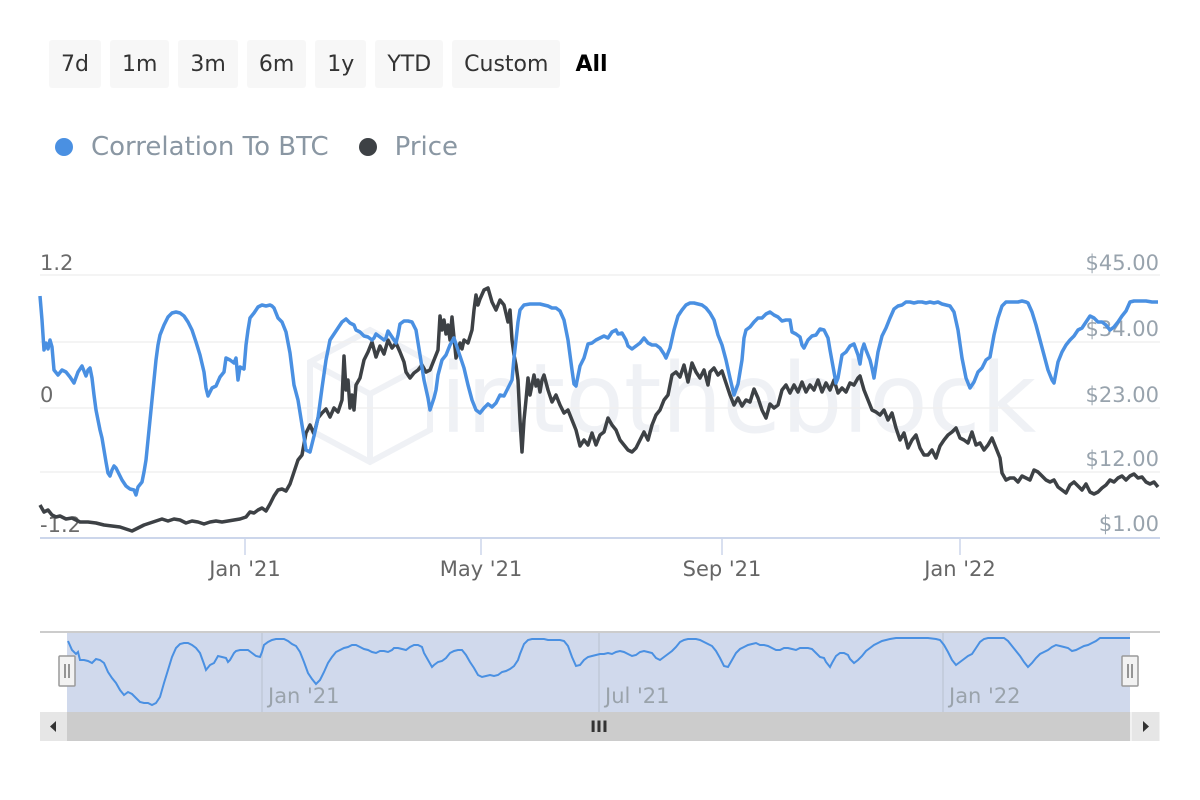 The image size is (1200, 800). I want to click on navigator-x-label: Jan '21, so click(303, 696).